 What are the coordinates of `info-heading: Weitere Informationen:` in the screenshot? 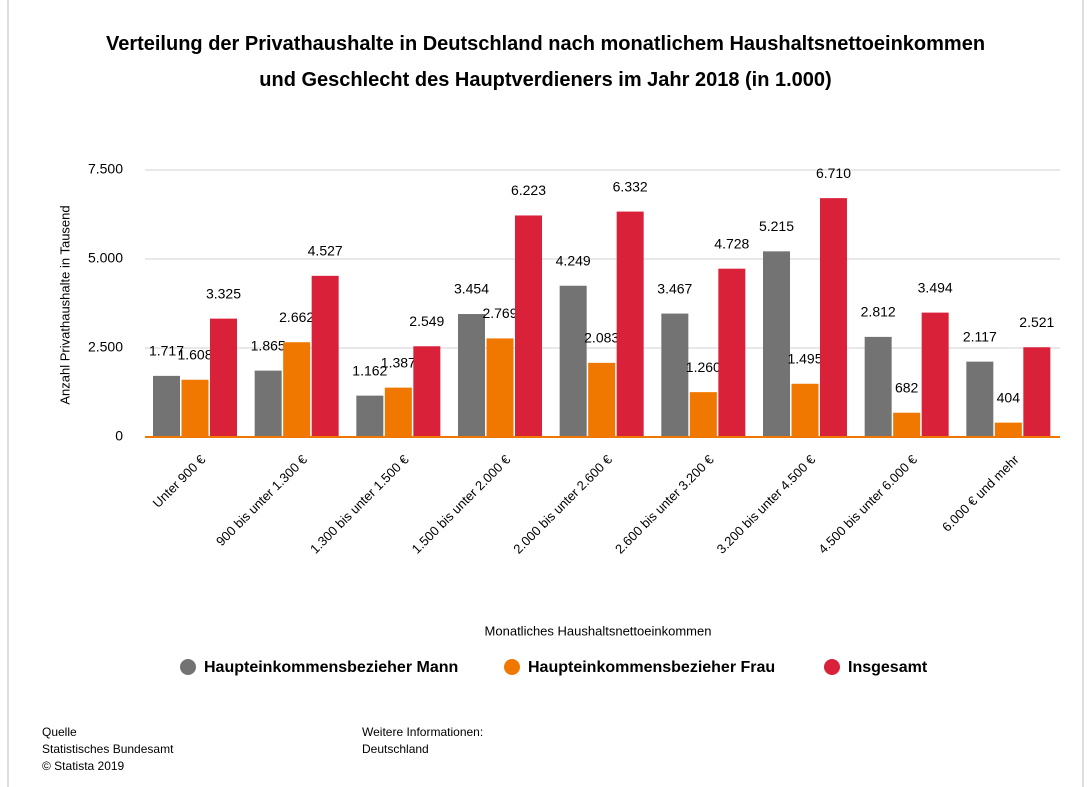 It's located at (422, 732).